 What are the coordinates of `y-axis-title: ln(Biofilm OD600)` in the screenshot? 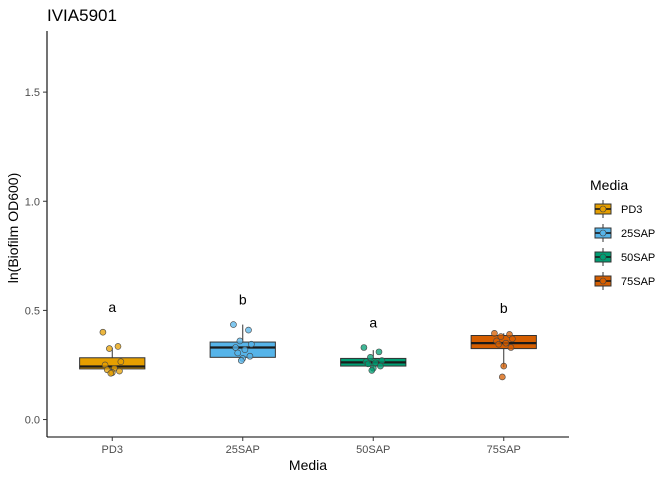 It's located at (13, 228).